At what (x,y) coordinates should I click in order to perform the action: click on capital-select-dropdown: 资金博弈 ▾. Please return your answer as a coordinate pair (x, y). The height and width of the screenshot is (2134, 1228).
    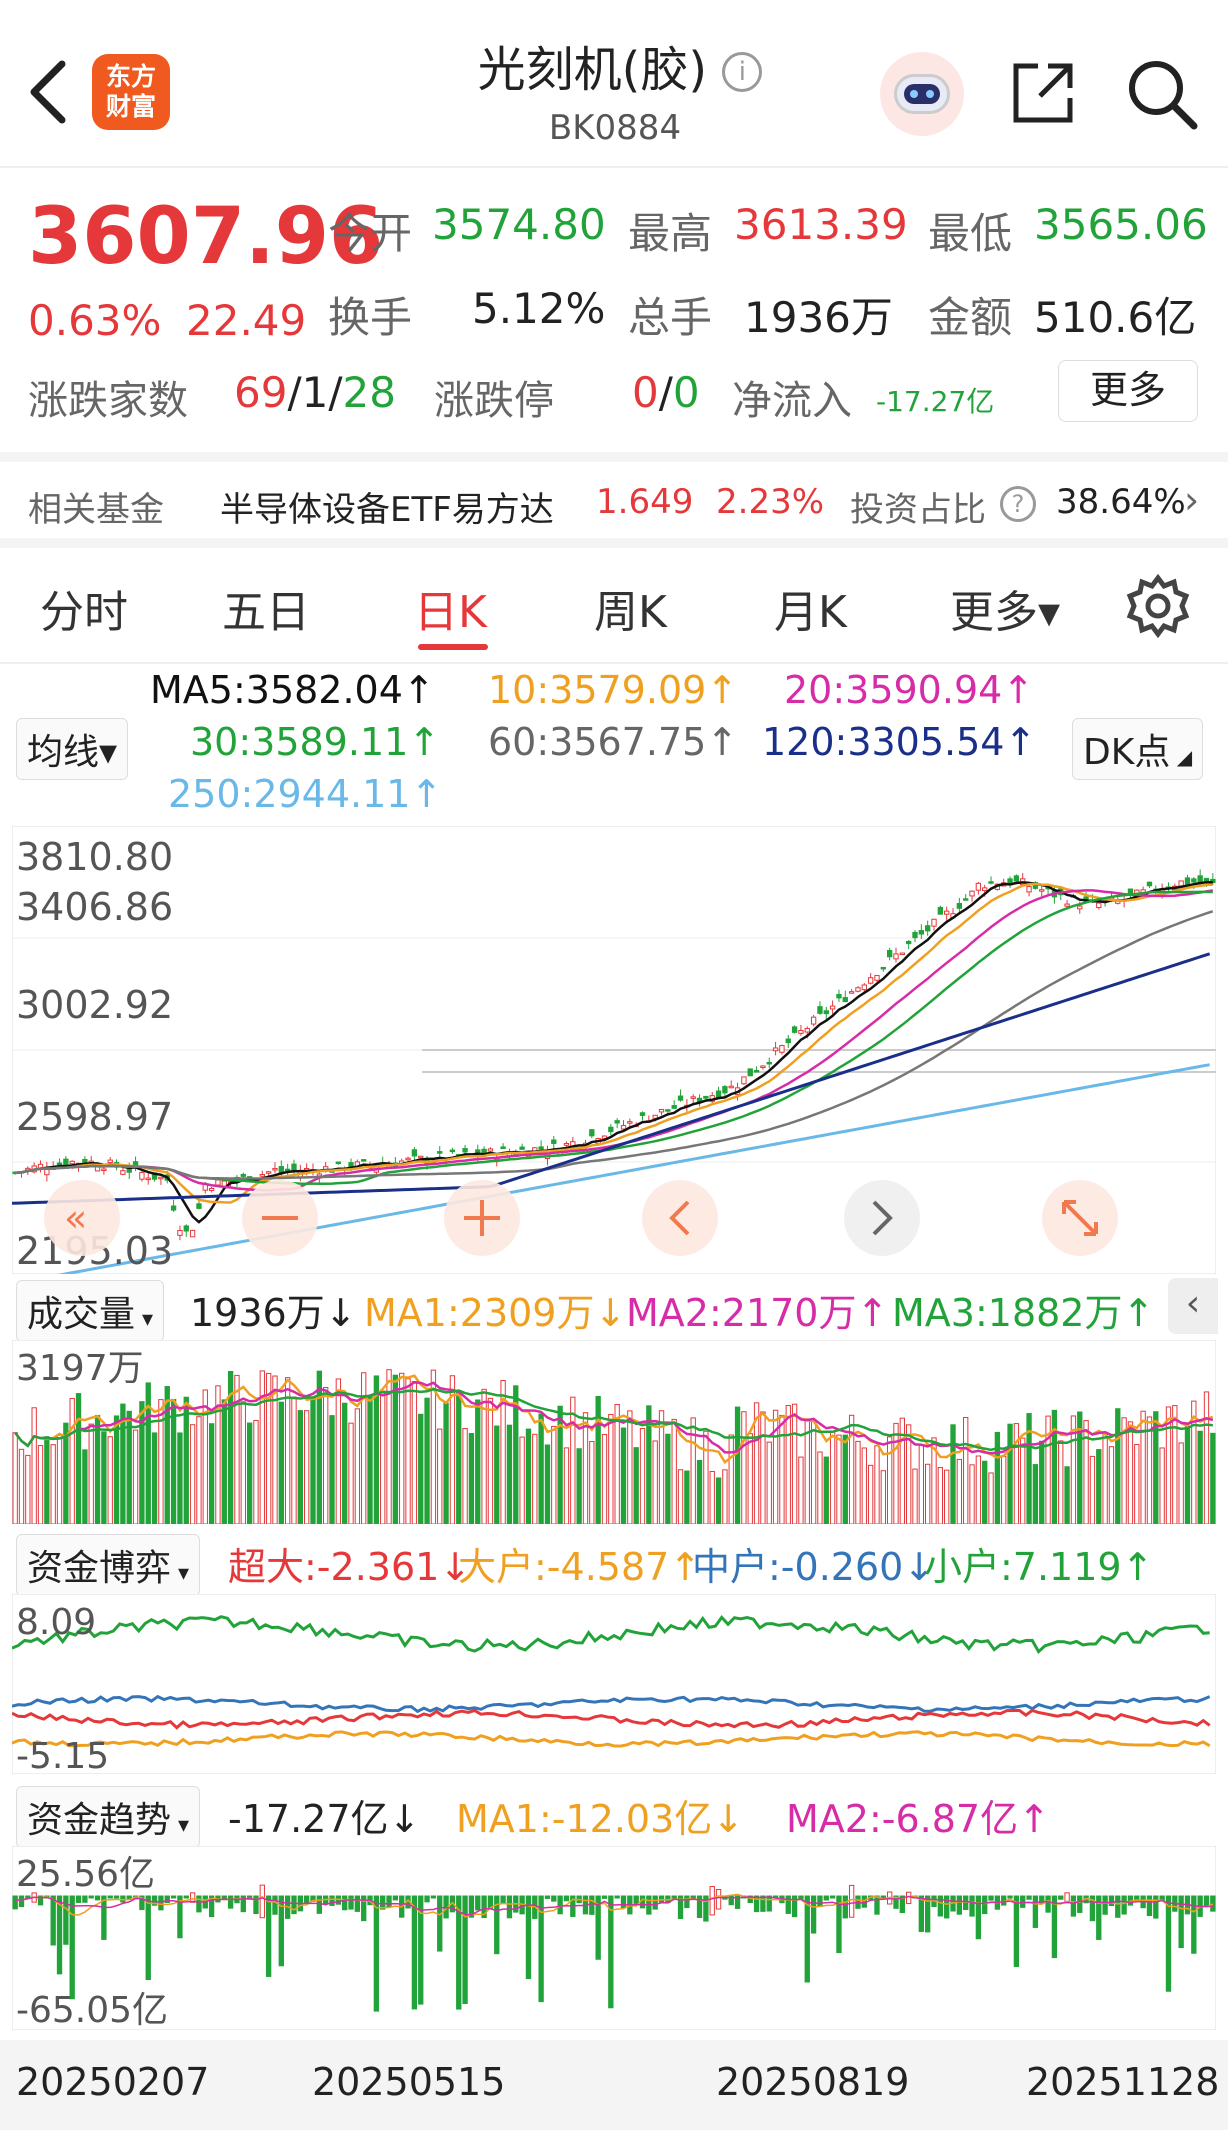
    Looking at the image, I should click on (108, 1565).